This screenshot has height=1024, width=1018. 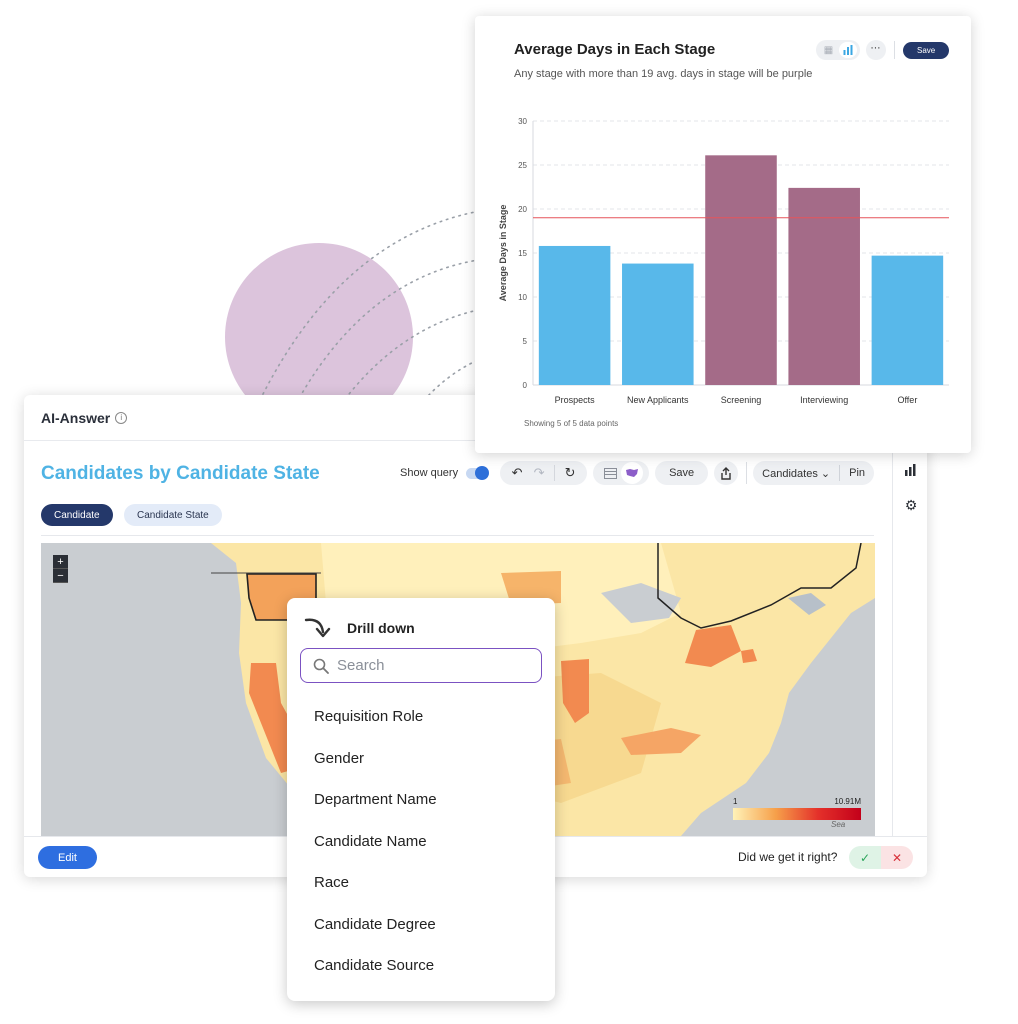 What do you see at coordinates (741, 400) in the screenshot?
I see `x-tick-label: Screening` at bounding box center [741, 400].